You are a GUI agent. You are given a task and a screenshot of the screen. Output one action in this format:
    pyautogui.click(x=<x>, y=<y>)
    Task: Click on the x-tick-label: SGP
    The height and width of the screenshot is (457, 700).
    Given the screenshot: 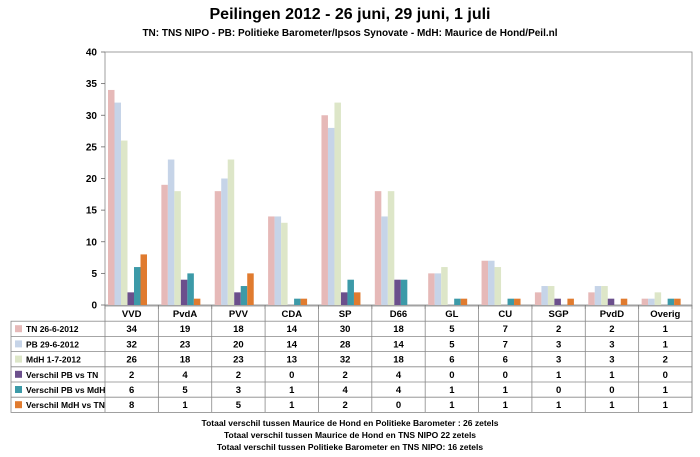 What is the action you would take?
    pyautogui.click(x=559, y=314)
    